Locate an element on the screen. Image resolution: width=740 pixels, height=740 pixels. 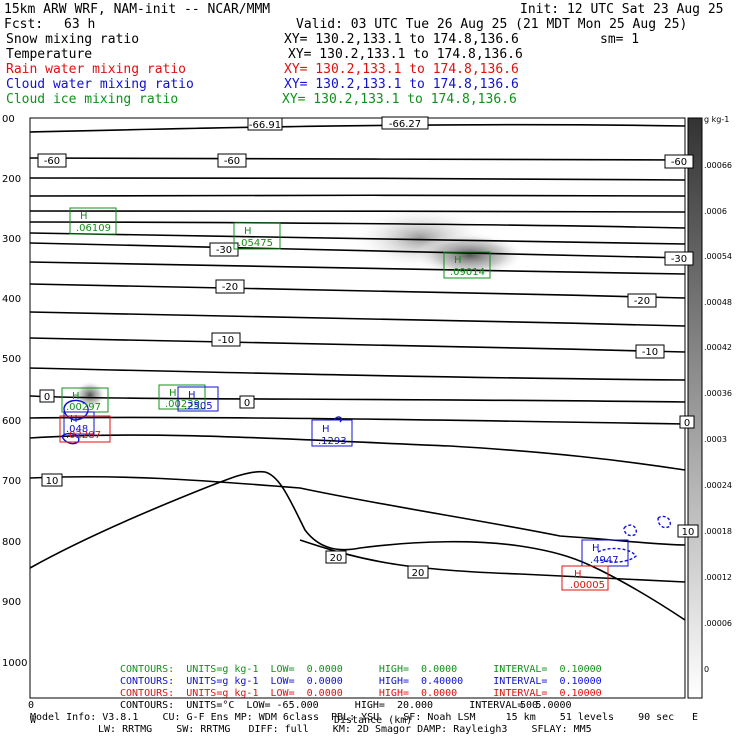
colorbar-fill is located at coordinates (695, 408).